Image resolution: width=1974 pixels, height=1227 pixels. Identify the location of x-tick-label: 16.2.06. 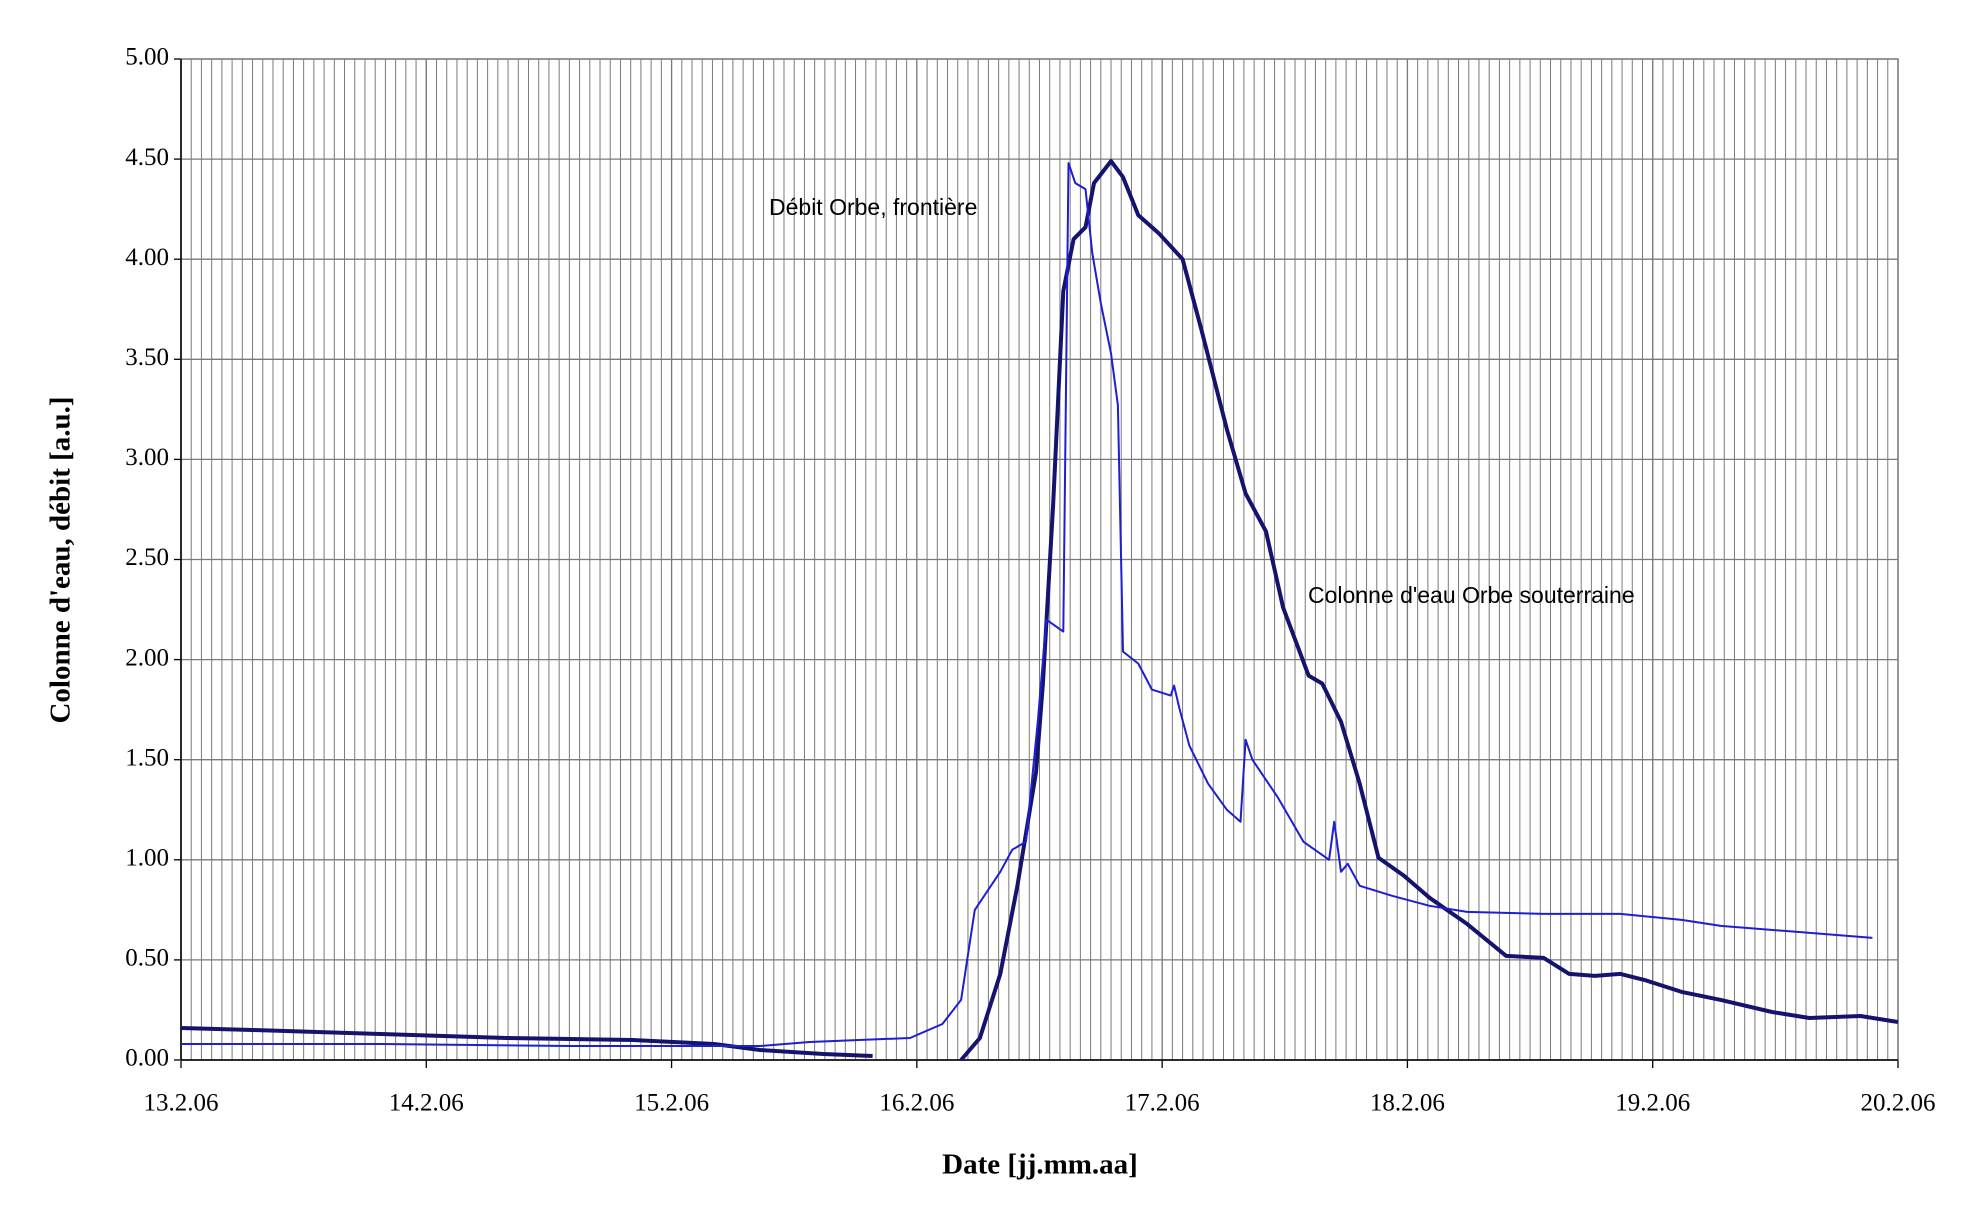
(916, 1103).